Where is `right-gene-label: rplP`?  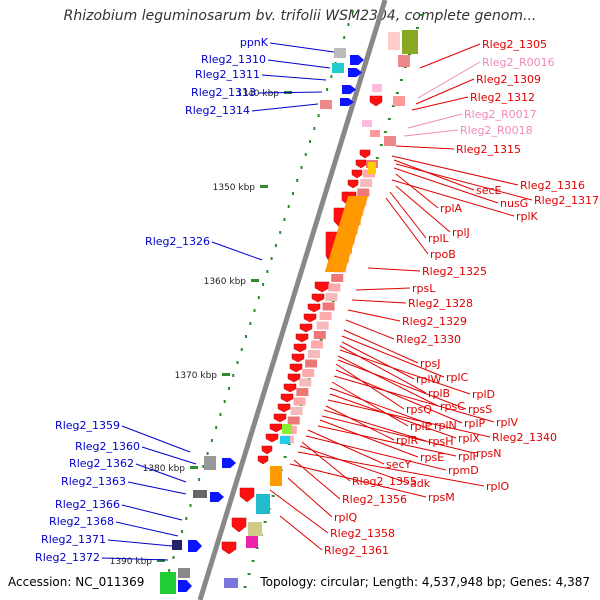 right-gene-label: rplP is located at coordinates (475, 423).